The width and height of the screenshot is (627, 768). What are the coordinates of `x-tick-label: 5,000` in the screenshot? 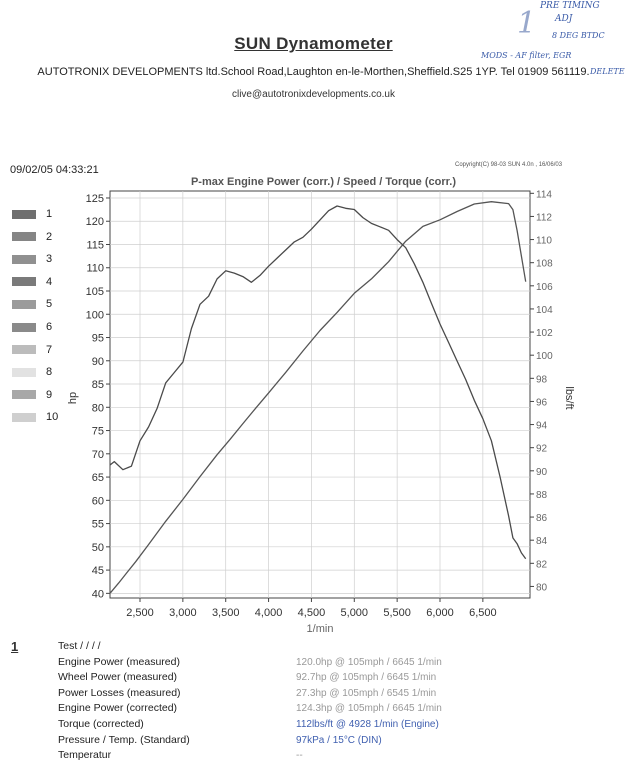 It's located at (355, 613).